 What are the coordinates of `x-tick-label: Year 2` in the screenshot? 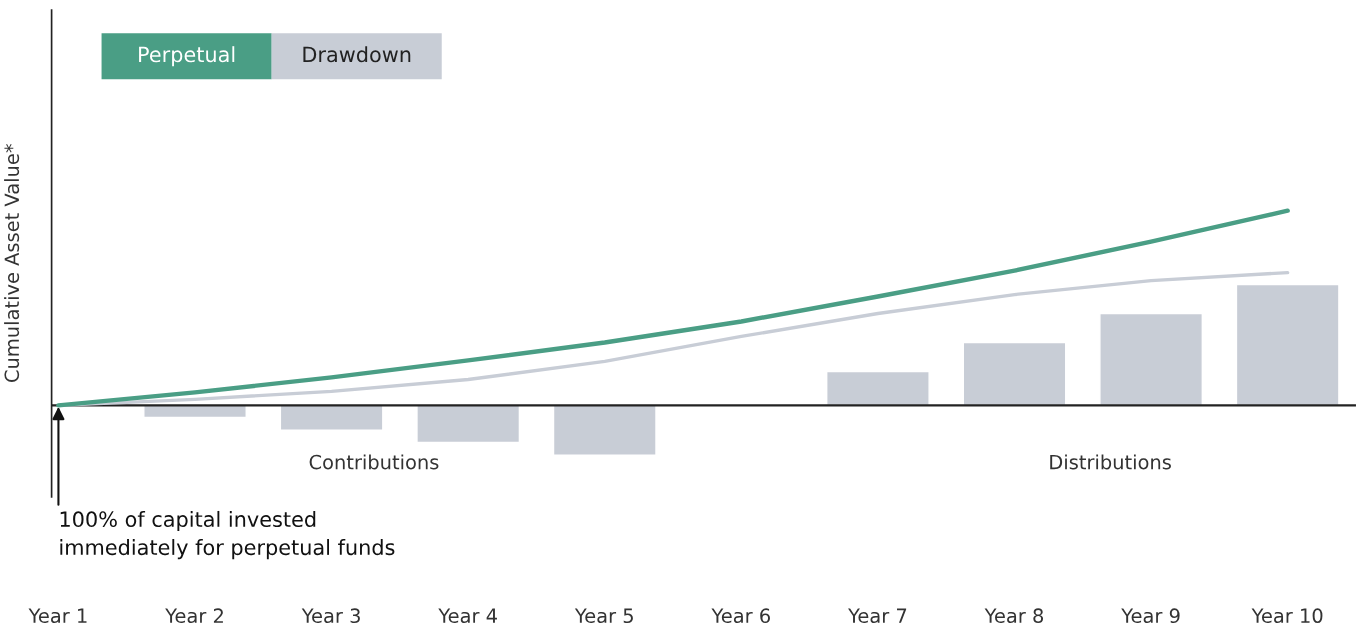 It's located at (194, 616).